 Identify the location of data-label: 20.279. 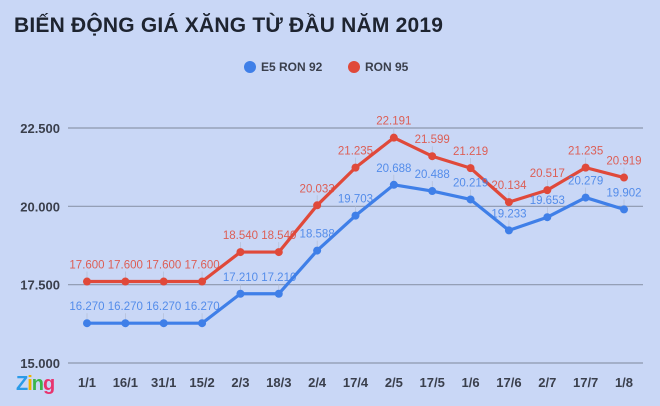
(585, 182).